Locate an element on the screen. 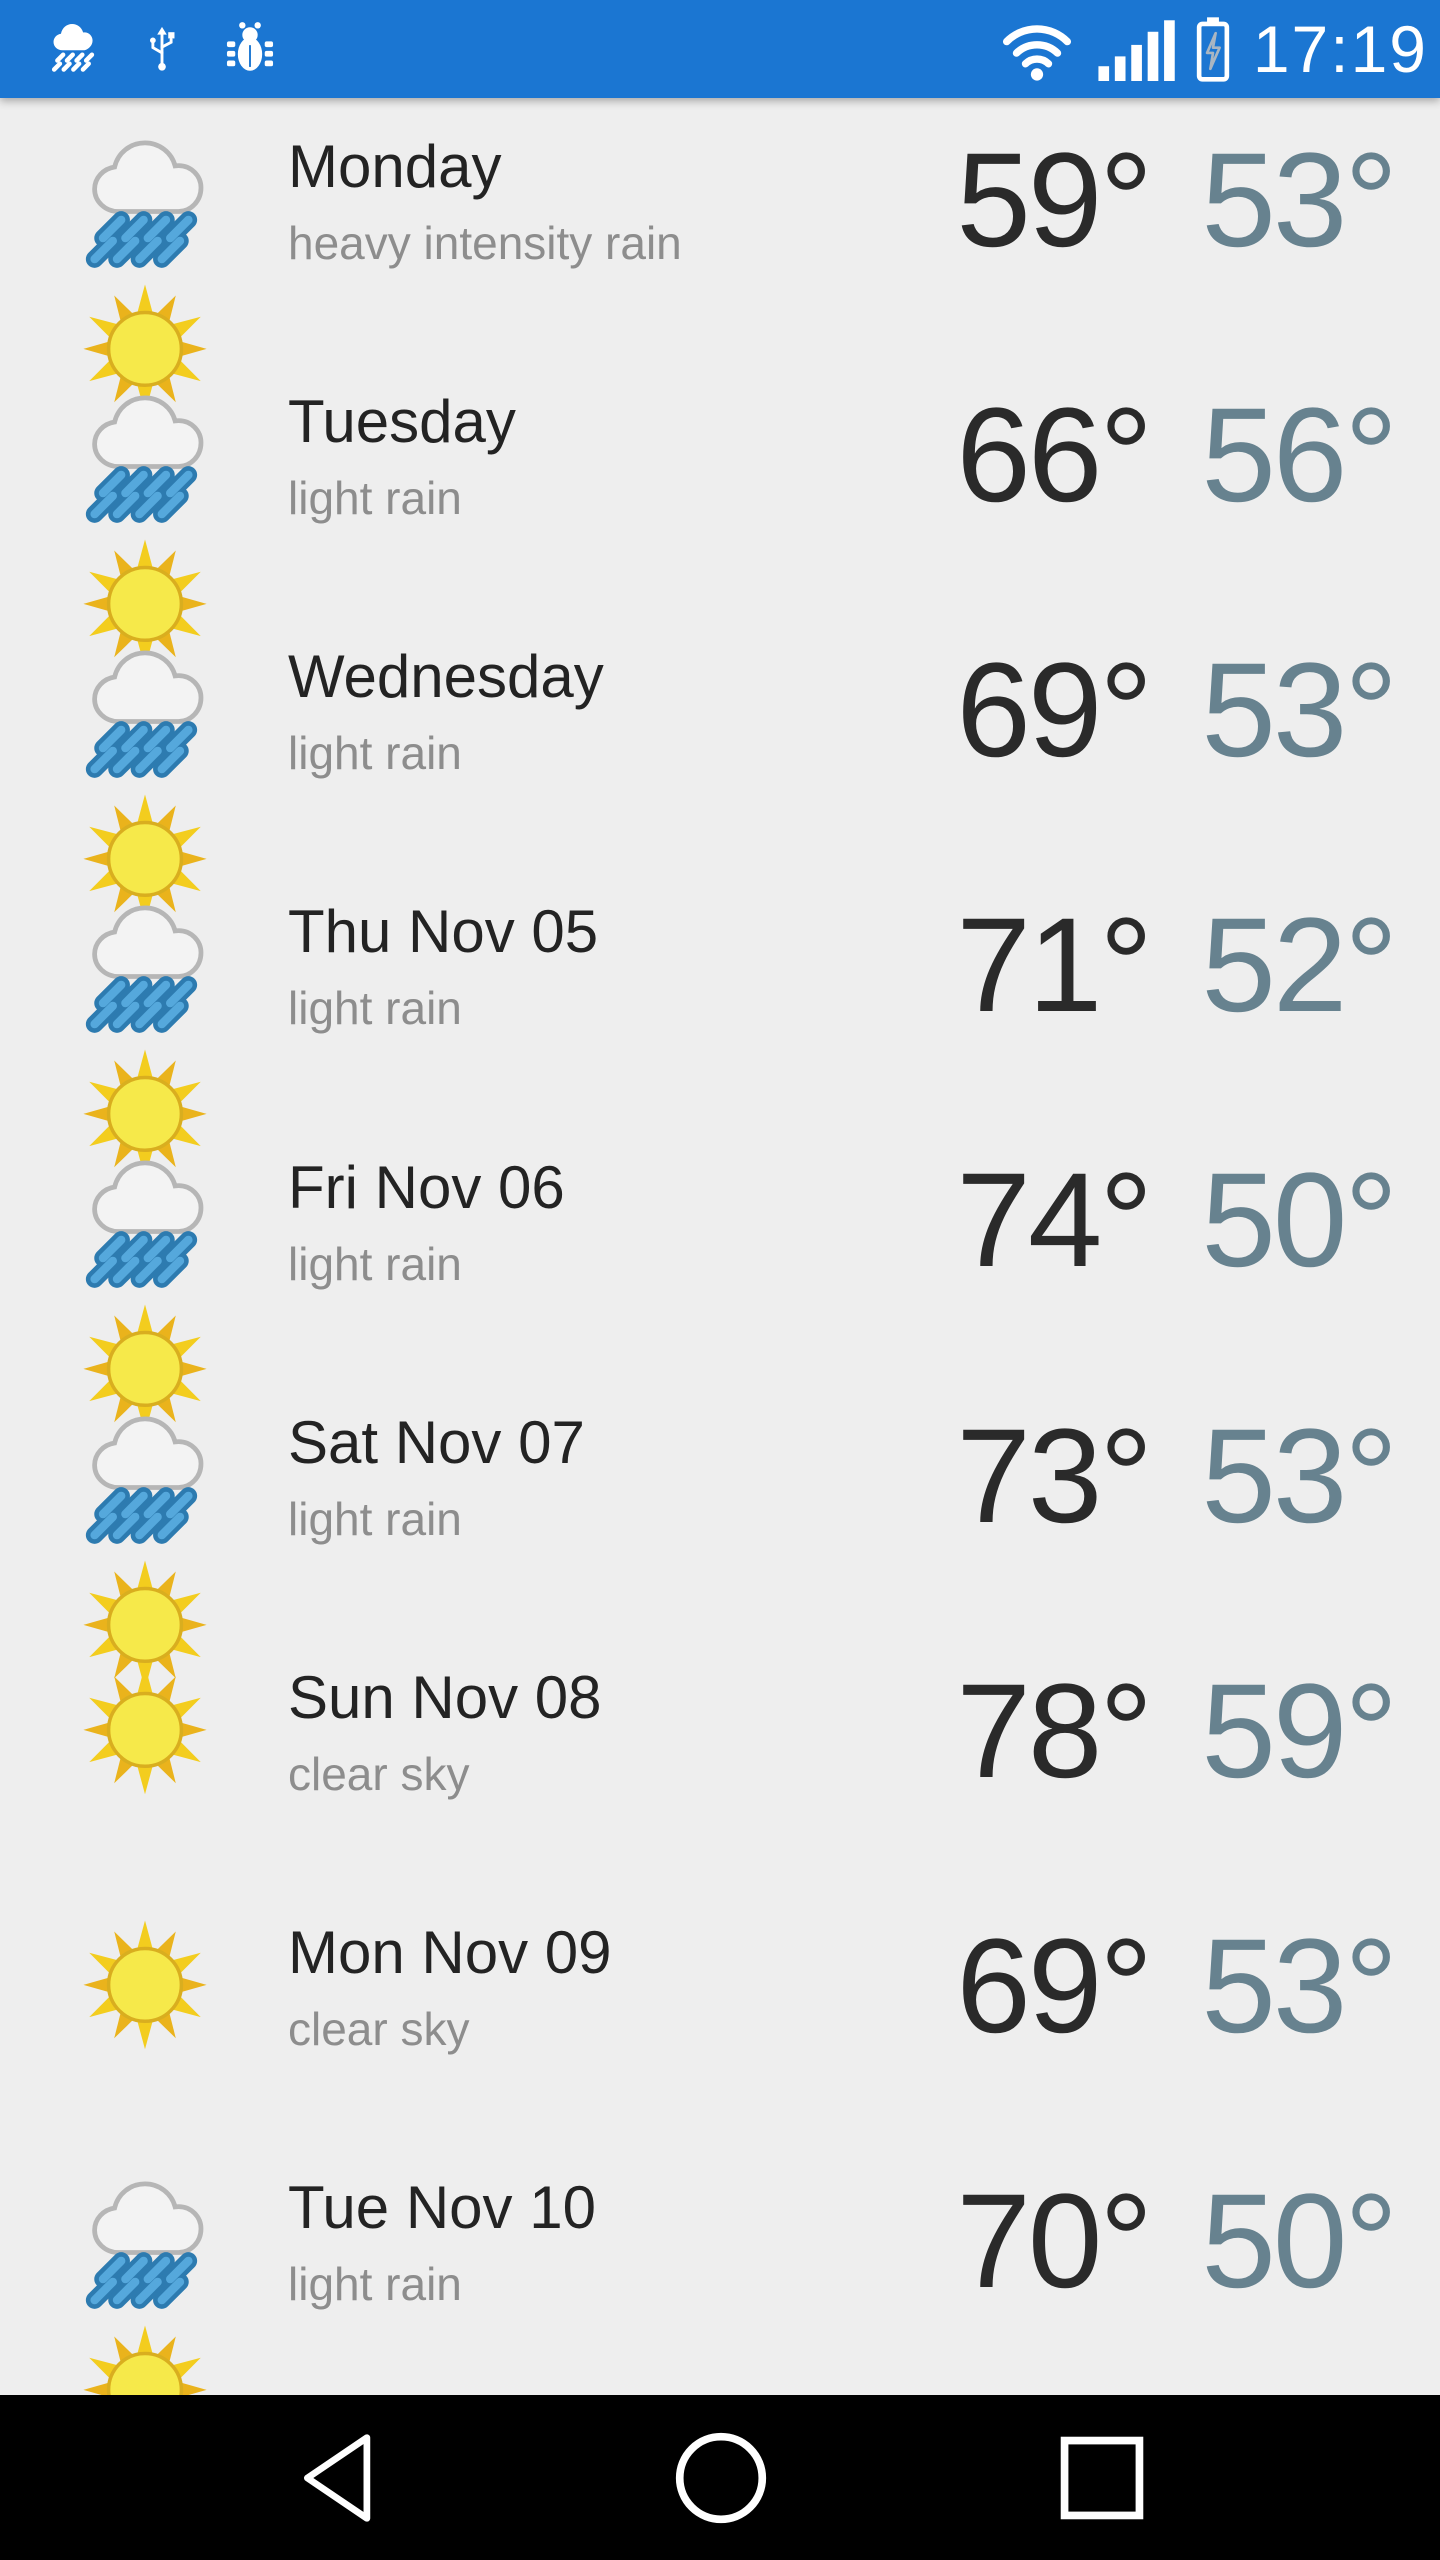 Image resolution: width=1440 pixels, height=2560 pixels. low-temp: 56° is located at coordinates (1299, 455).